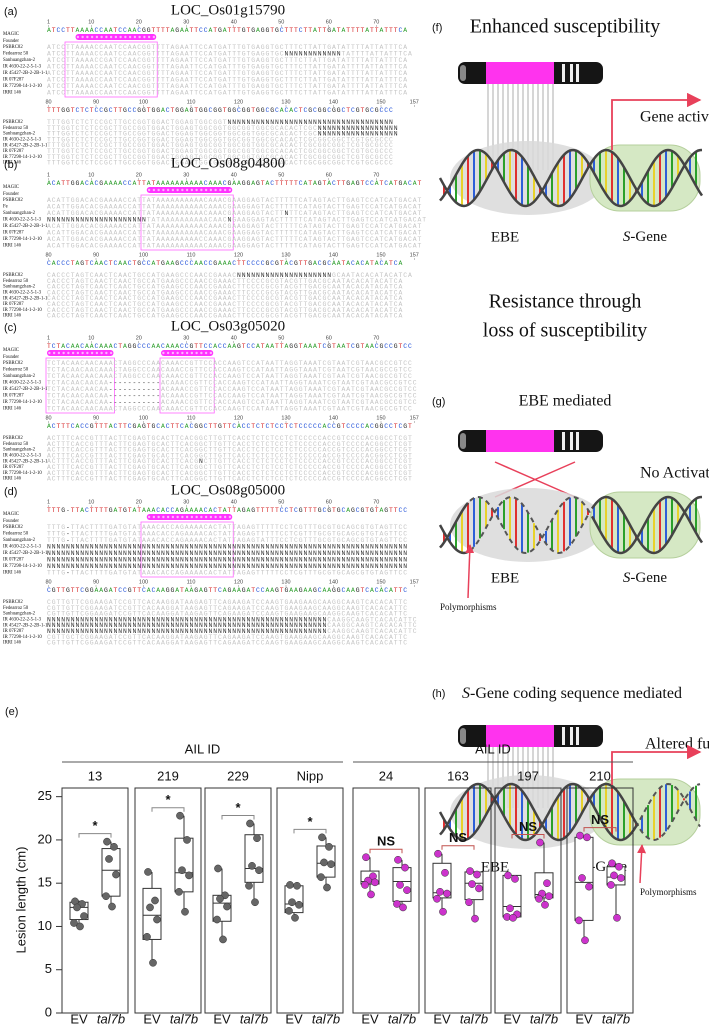 Image resolution: width=709 pixels, height=1027 pixels. I want to click on sample-name: Sanhuangzhan-2, so click(19, 540).